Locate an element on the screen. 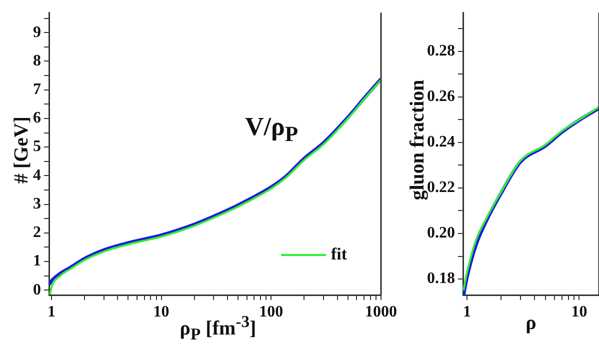 The width and height of the screenshot is (599, 349). y-tick-label: 6 is located at coordinates (37, 118).